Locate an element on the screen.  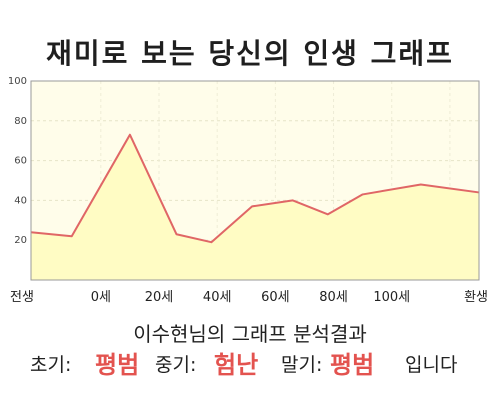
analysis-result: 초기: 평범 중기: 험난 말기: 평범 입니다 is located at coordinates (250, 365).